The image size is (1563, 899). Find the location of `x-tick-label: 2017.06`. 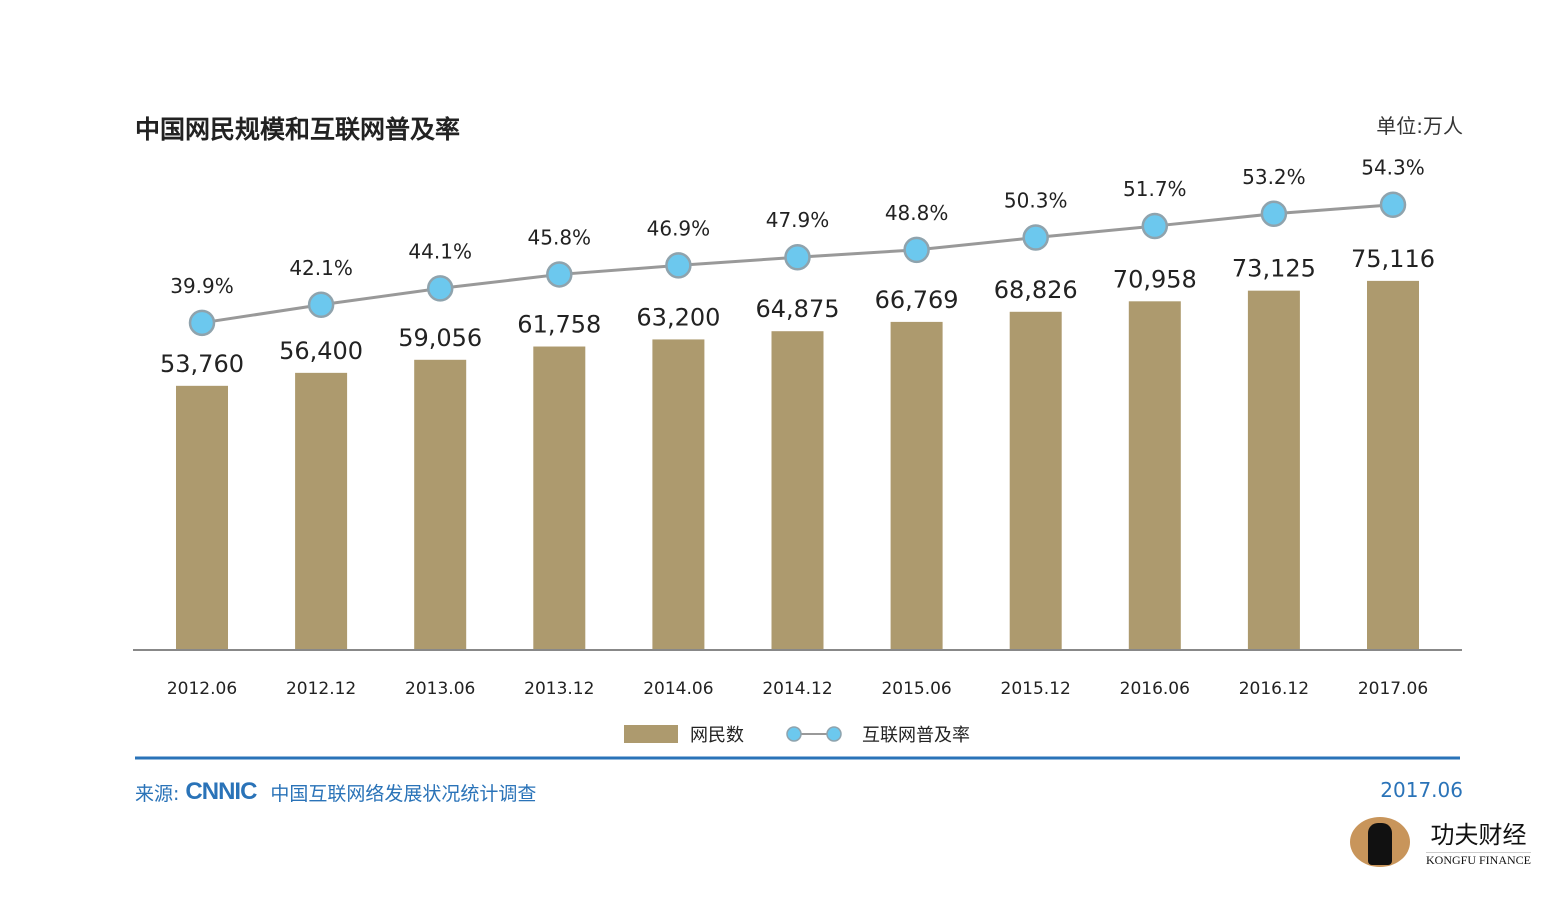

x-tick-label: 2017.06 is located at coordinates (1393, 689).